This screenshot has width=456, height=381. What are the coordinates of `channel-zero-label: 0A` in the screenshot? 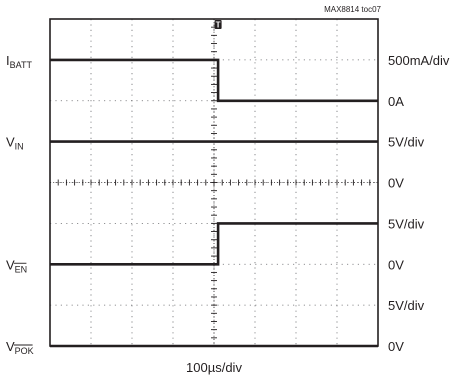 It's located at (396, 101).